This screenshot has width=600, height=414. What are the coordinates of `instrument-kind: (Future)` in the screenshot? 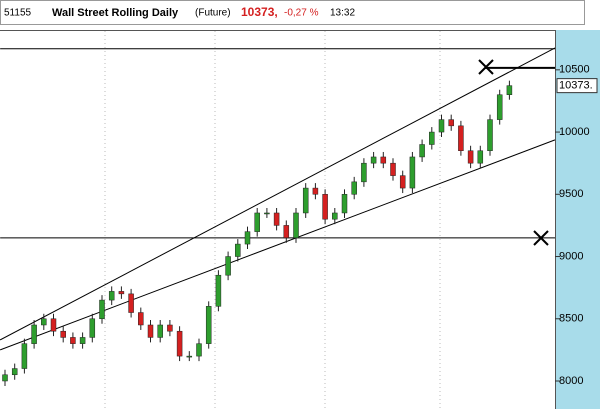 It's located at (213, 13).